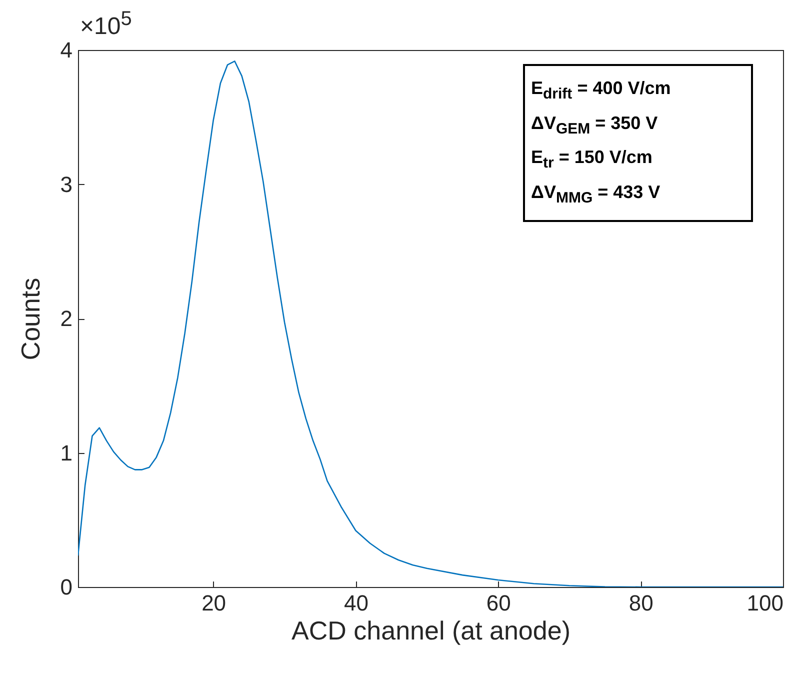 The height and width of the screenshot is (677, 811). Describe the element at coordinates (214, 603) in the screenshot. I see `x-tick-label: 20` at that location.